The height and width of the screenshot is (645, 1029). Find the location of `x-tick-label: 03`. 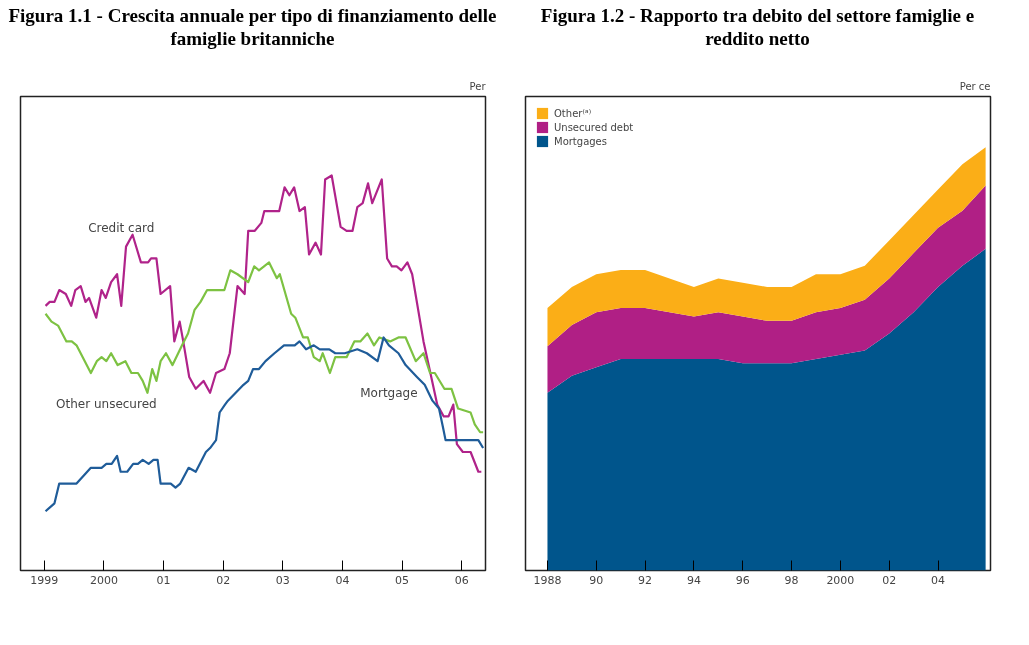

x-tick-label: 03 is located at coordinates (282, 580).